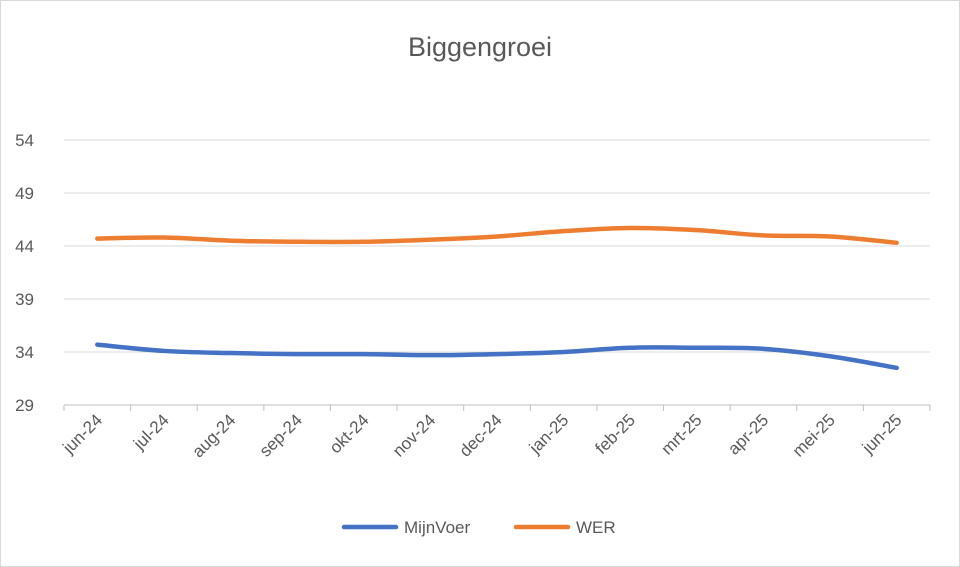 This screenshot has width=960, height=567. Describe the element at coordinates (437, 527) in the screenshot. I see `legend-label: MijnVoer` at that location.